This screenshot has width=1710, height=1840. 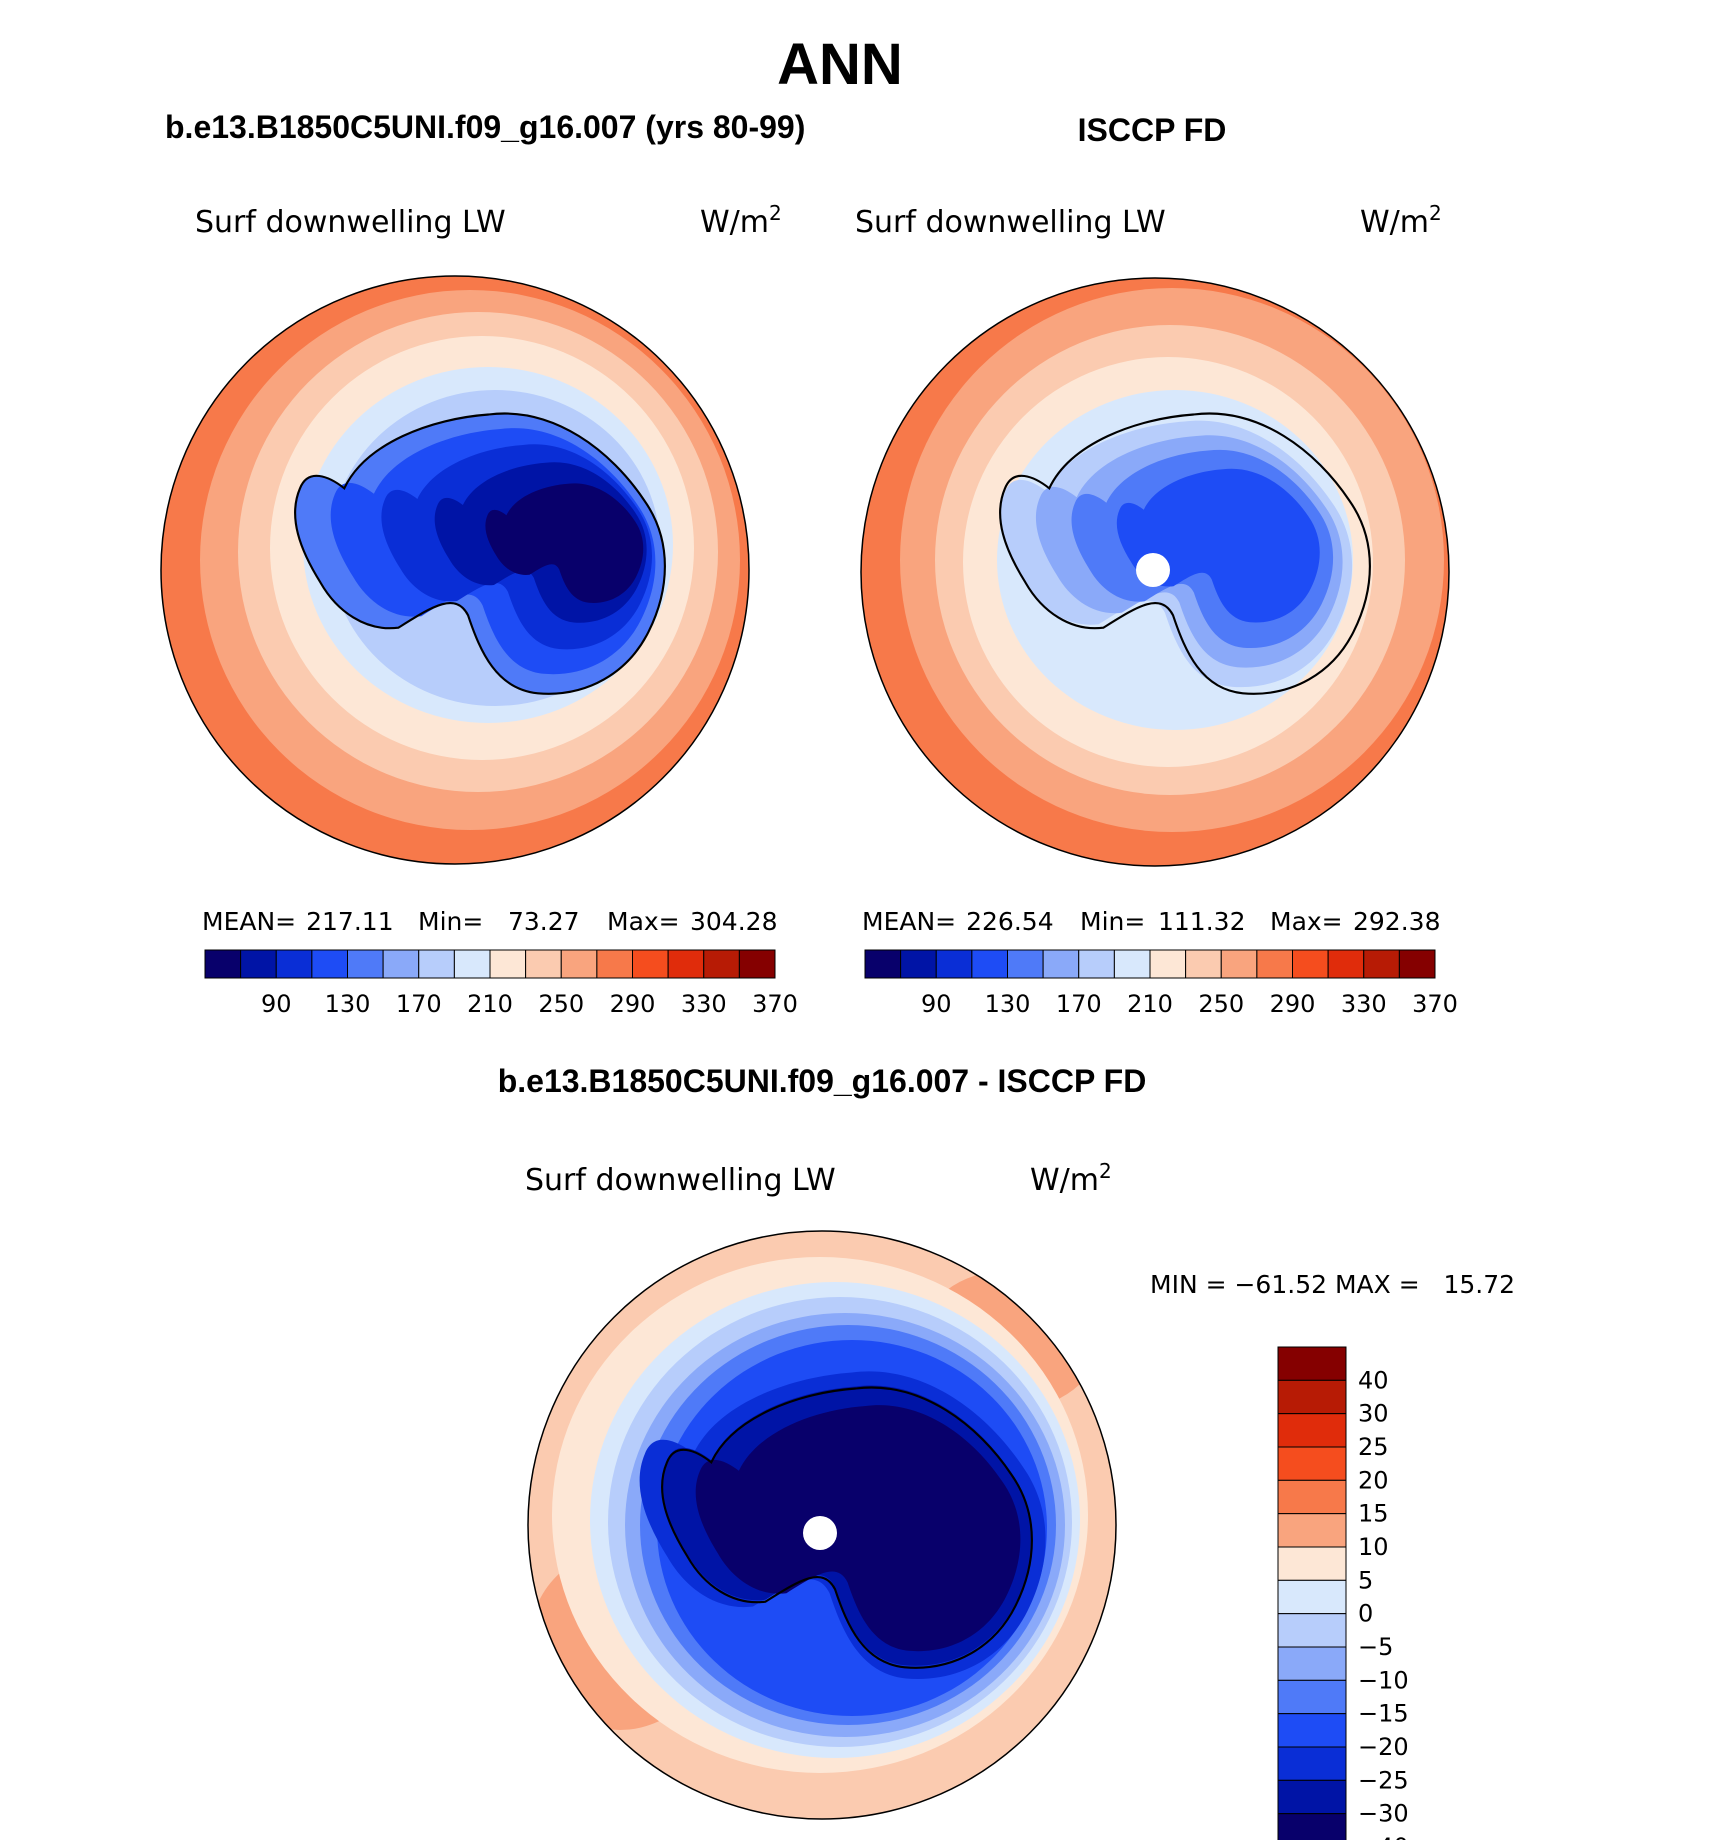 I want to click on figure-title: ANN, so click(x=840, y=64).